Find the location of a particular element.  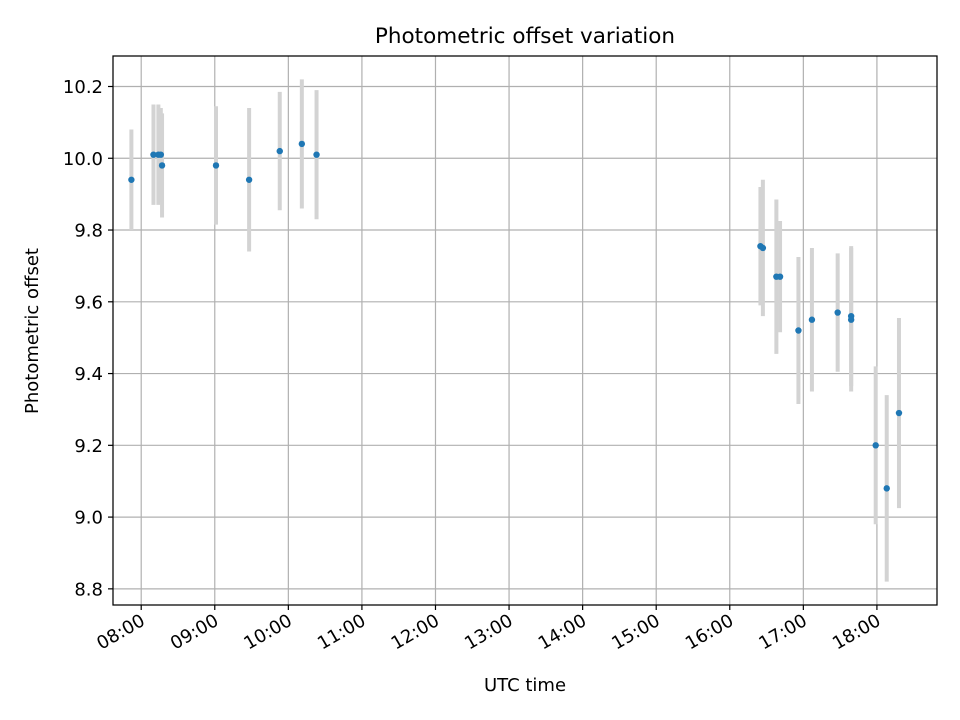

y-axis-label: Photometric offset is located at coordinates (32, 331).